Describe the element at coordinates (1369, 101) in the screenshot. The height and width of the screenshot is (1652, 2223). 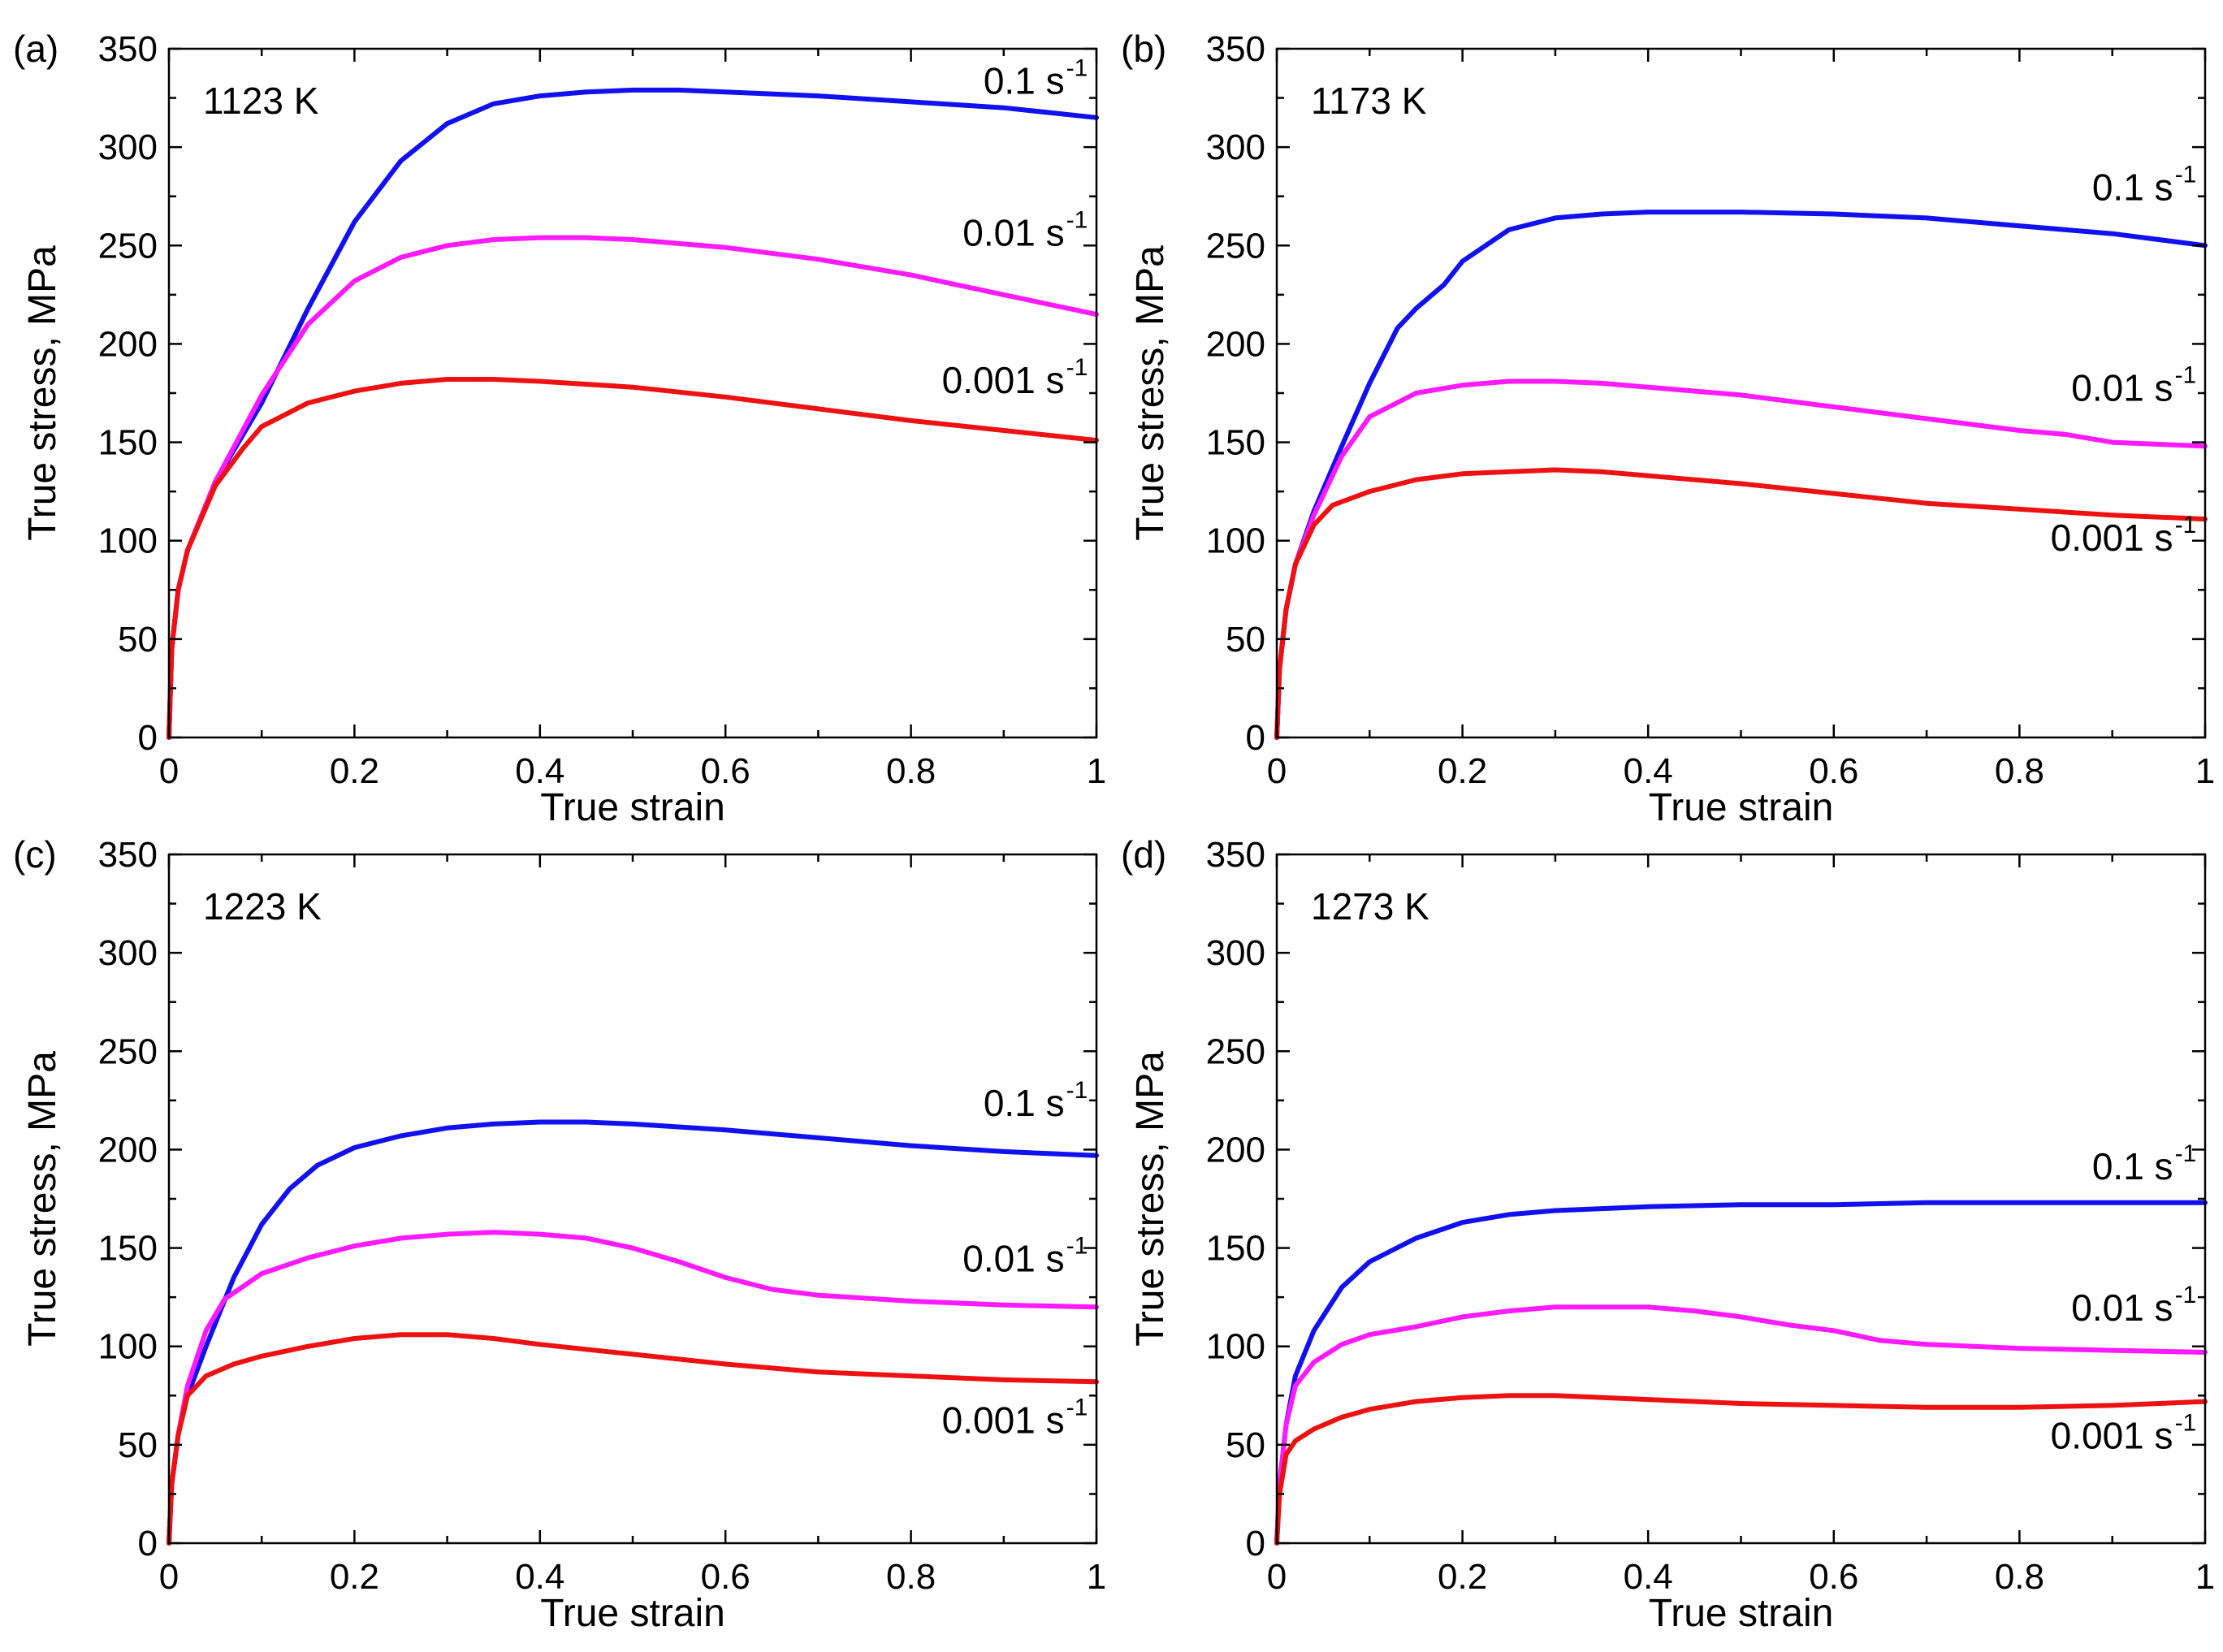
I see `temperature-label: 1173 K` at that location.